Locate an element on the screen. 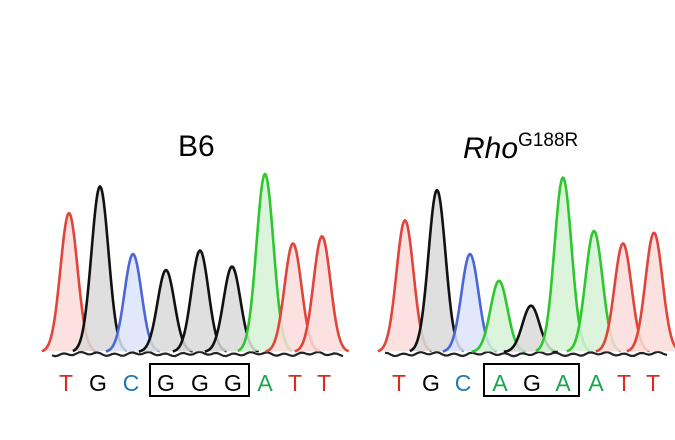 Image resolution: width=675 pixels, height=440 pixels. panel-title-rho-g188r: RhoG188R is located at coordinates (520, 148).